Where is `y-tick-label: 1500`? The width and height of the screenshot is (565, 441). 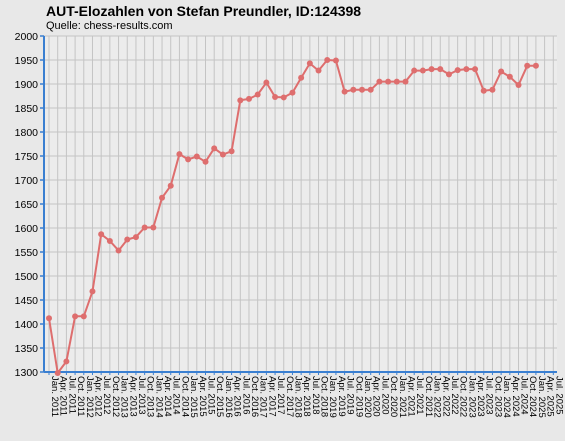 y-tick-label: 1500 is located at coordinates (27, 277).